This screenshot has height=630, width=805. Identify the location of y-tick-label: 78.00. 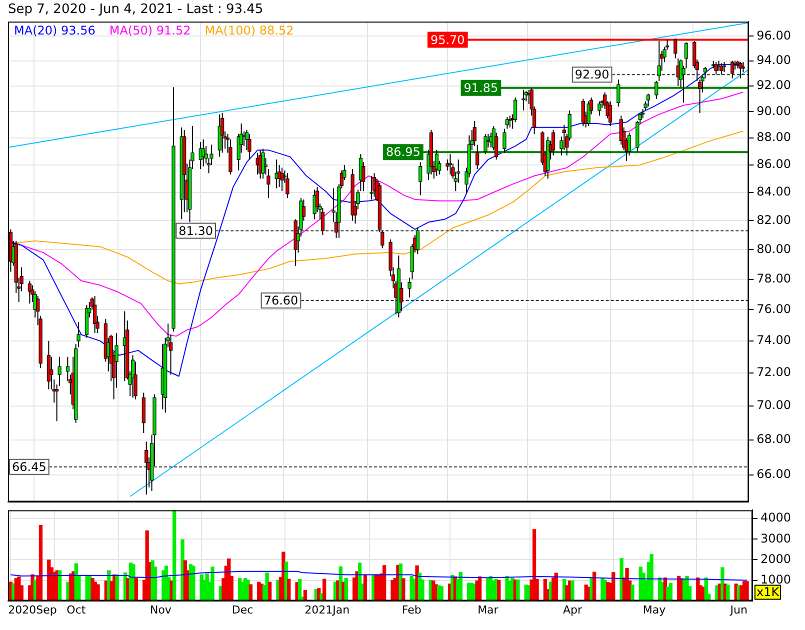
(774, 278).